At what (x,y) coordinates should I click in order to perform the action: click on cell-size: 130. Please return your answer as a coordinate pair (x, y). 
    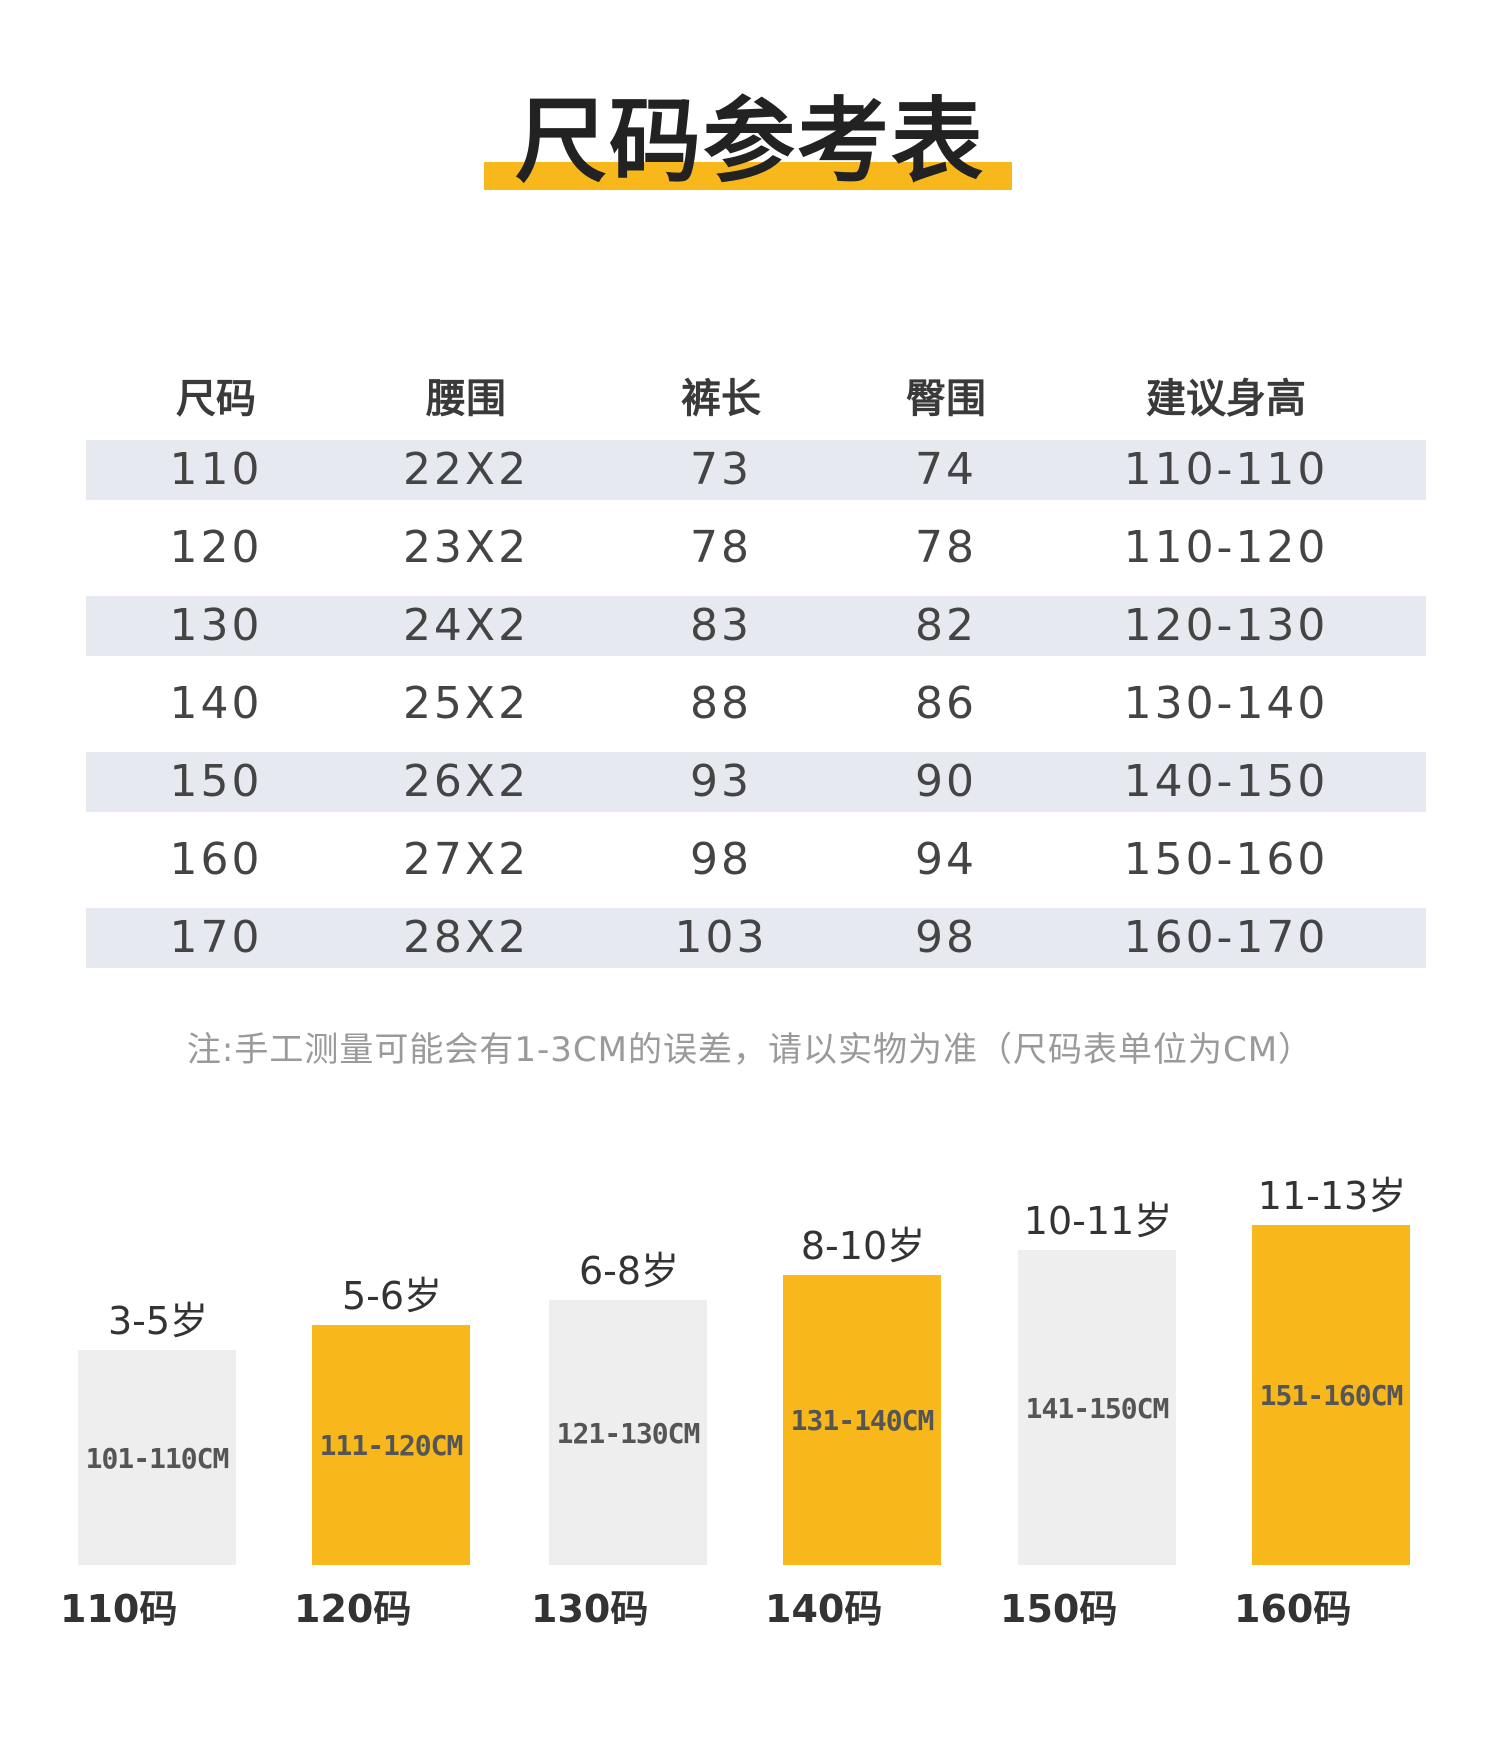
    Looking at the image, I should click on (216, 625).